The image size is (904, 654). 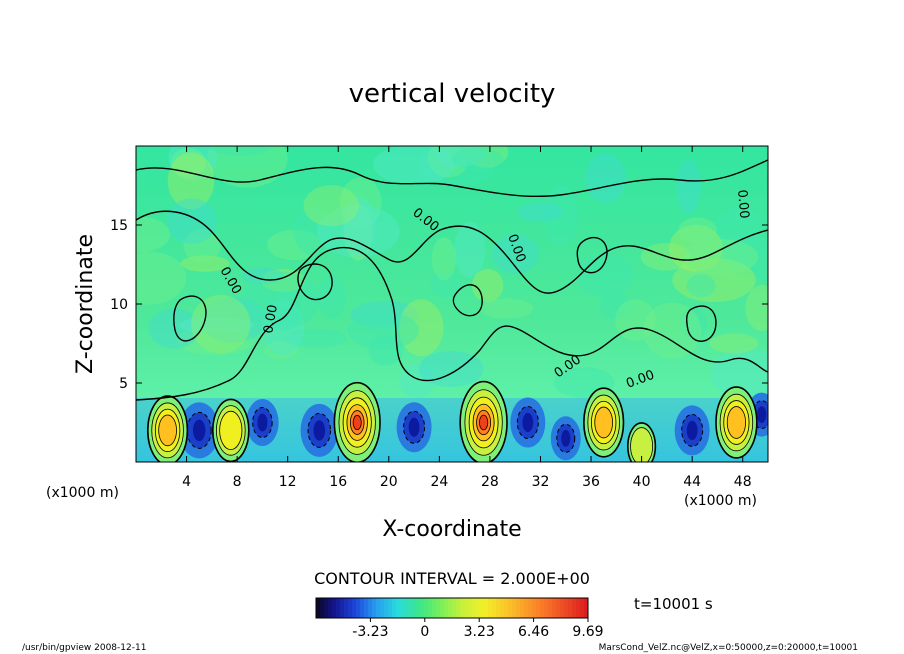 I want to click on colorbar-tick-label: 9.69, so click(x=587, y=632).